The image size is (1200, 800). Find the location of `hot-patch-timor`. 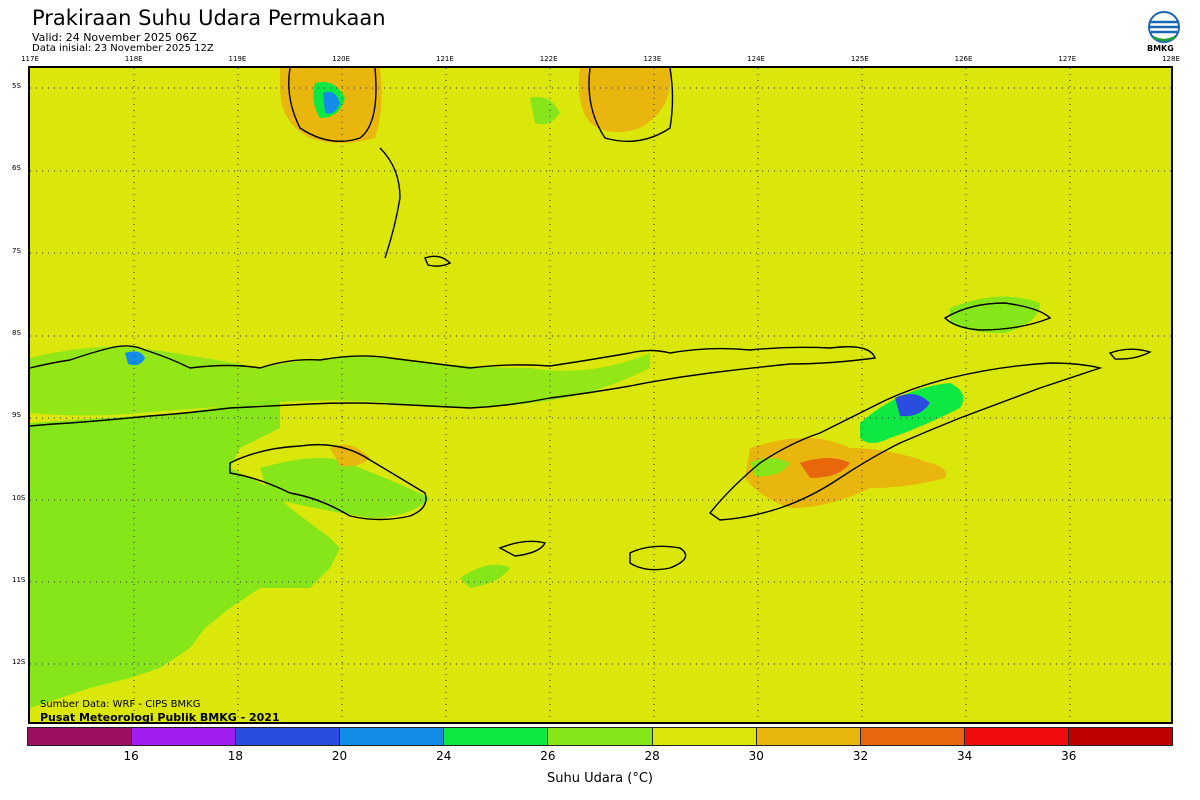

hot-patch-timor is located at coordinates (825, 468).